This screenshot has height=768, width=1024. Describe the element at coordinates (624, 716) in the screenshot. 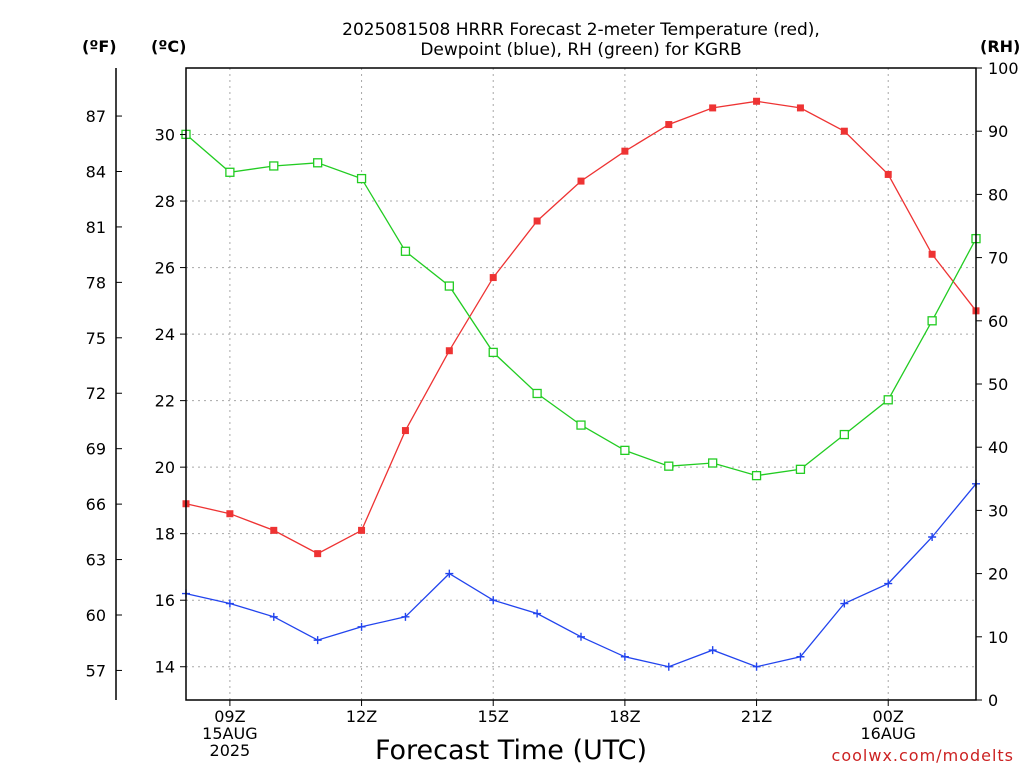

I see `x-tick-label: 18Z` at that location.